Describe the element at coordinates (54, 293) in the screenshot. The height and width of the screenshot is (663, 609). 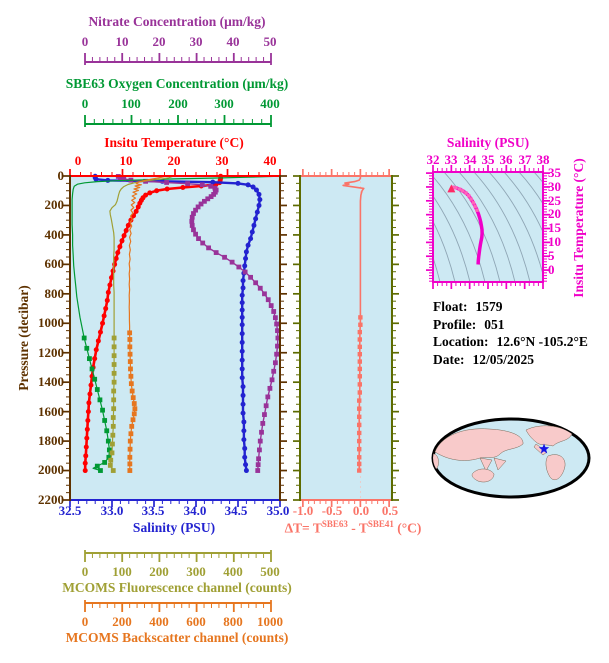
I see `pressure-tick-label: 800` at that location.